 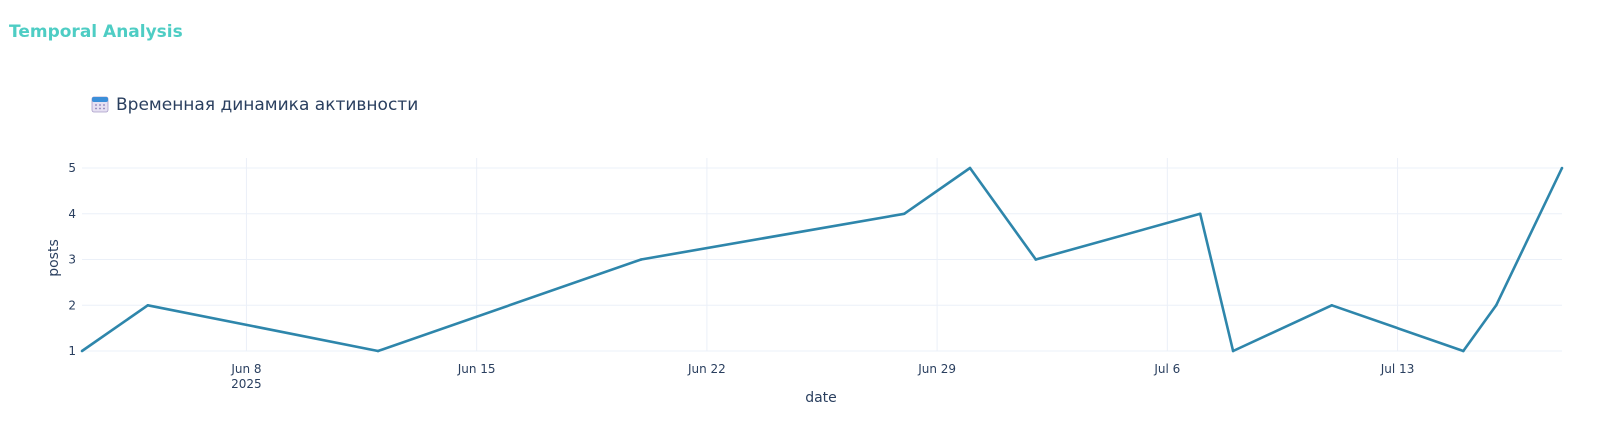 I want to click on x-axis-title: date, so click(x=821, y=398).